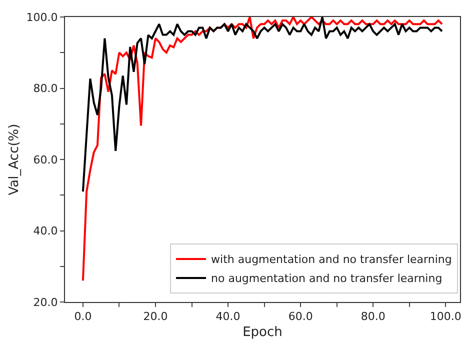 The height and width of the screenshot is (347, 474). What do you see at coordinates (45, 89) in the screenshot?
I see `y-tick-label: 80.0` at bounding box center [45, 89].